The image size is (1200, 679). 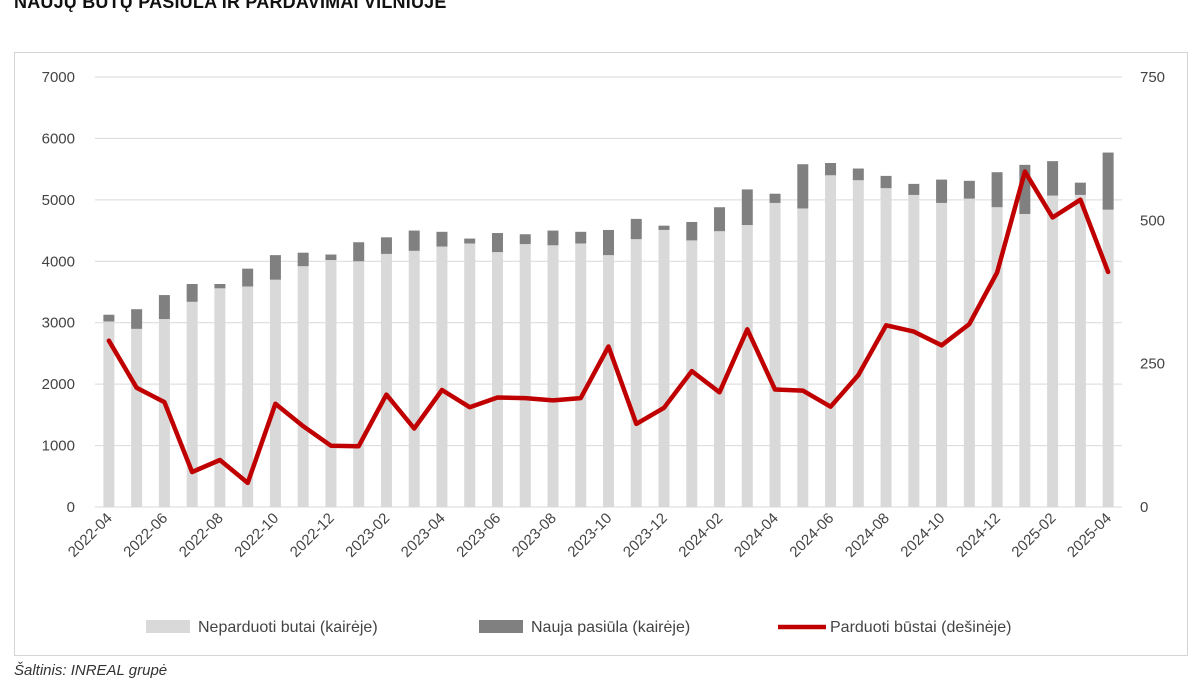 What do you see at coordinates (1033, 535) in the screenshot?
I see `x-tick-label: 2025-02` at bounding box center [1033, 535].